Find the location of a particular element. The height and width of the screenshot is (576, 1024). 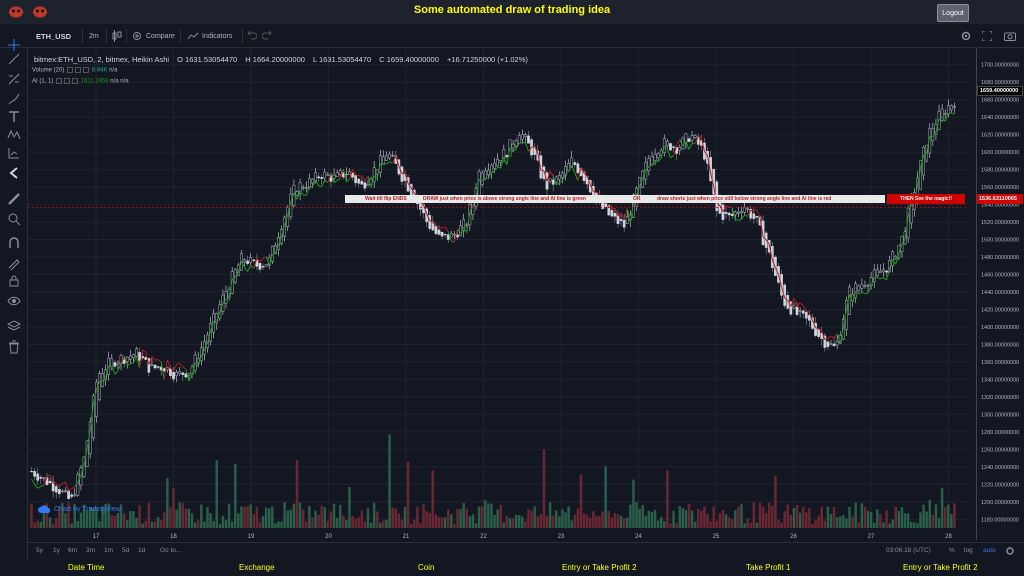

range-5d: 5d is located at coordinates (126, 550).